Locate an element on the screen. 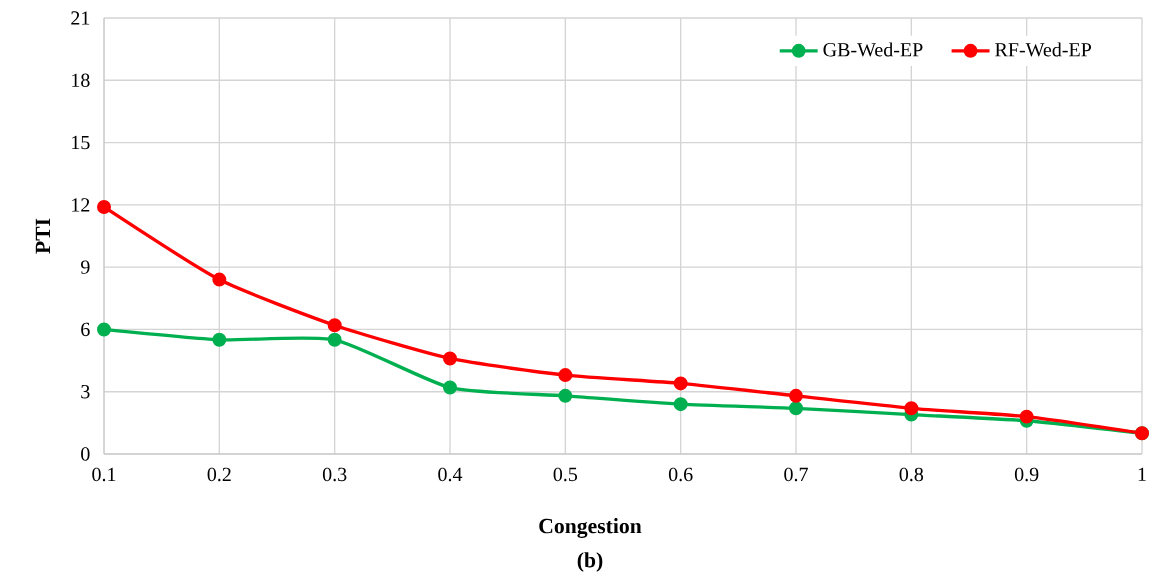 The width and height of the screenshot is (1159, 581). x-tick-label: 0.4 is located at coordinates (450, 474).